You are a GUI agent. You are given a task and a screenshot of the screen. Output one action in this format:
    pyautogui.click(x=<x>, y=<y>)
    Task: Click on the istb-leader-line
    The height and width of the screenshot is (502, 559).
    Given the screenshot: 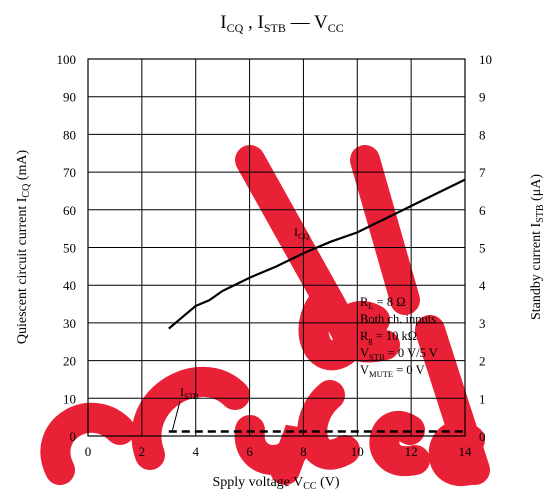 What is the action you would take?
    pyautogui.click(x=176, y=416)
    